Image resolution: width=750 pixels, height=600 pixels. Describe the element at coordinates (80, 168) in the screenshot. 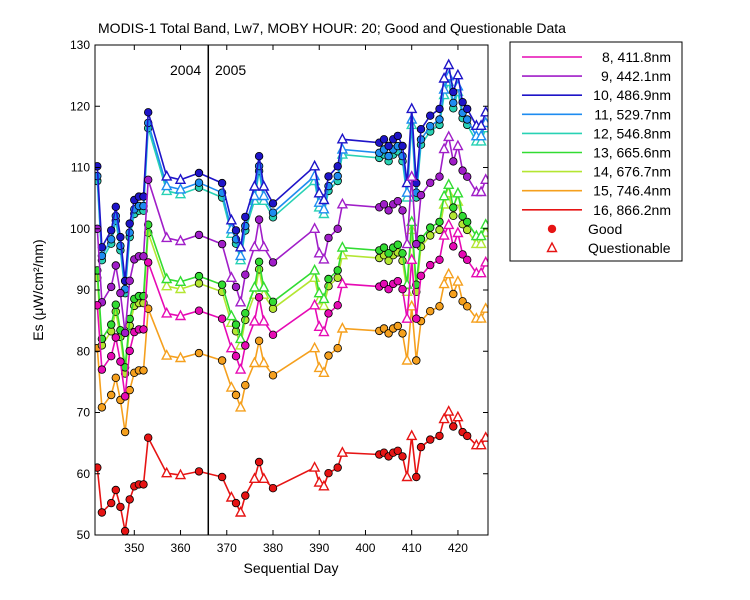

I see `y-tick-label: 110` at that location.